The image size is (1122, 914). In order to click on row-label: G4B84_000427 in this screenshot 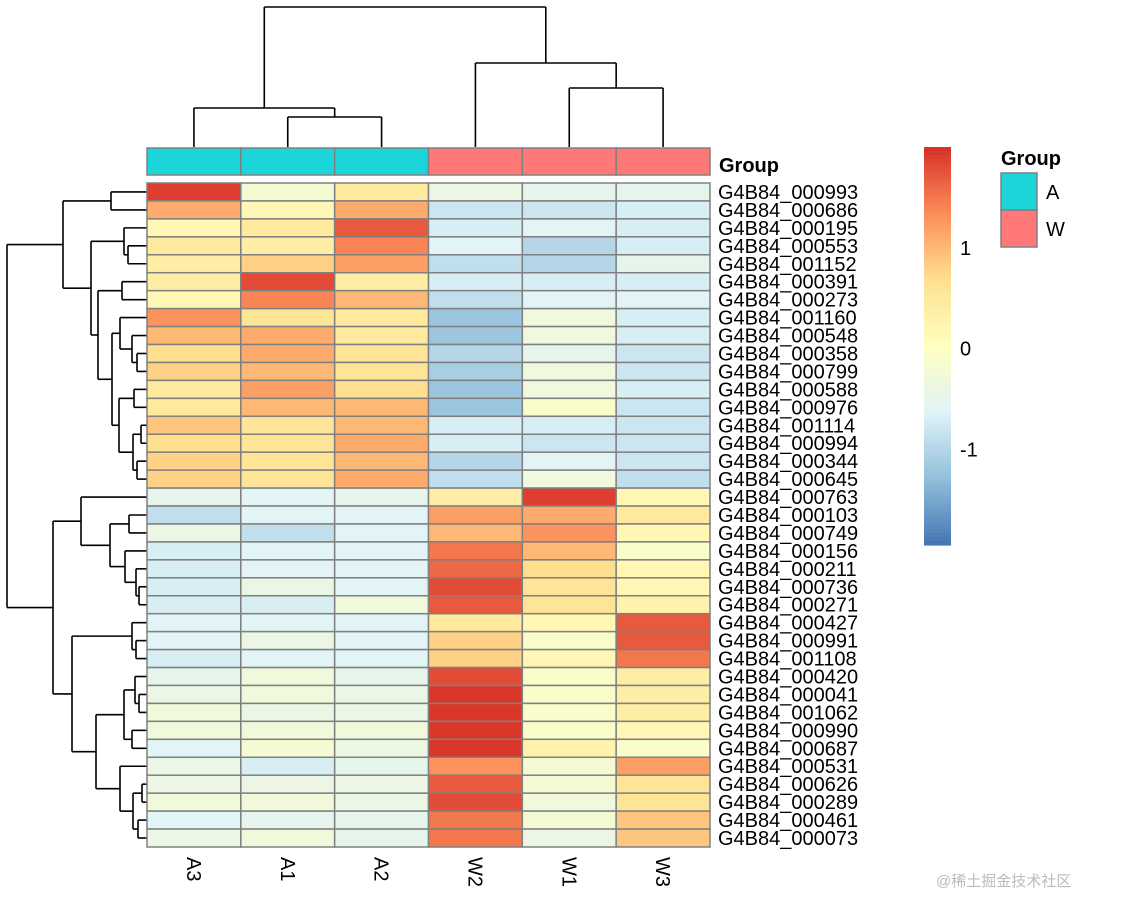, I will do `click(788, 624)`.